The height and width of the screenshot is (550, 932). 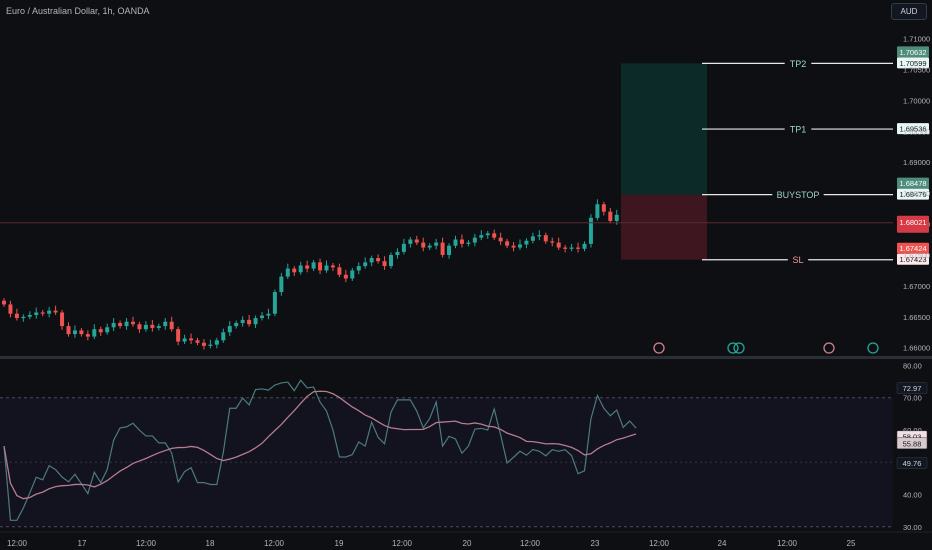 What do you see at coordinates (916, 69) in the screenshot?
I see `y-tick-label: 1.70500` at bounding box center [916, 69].